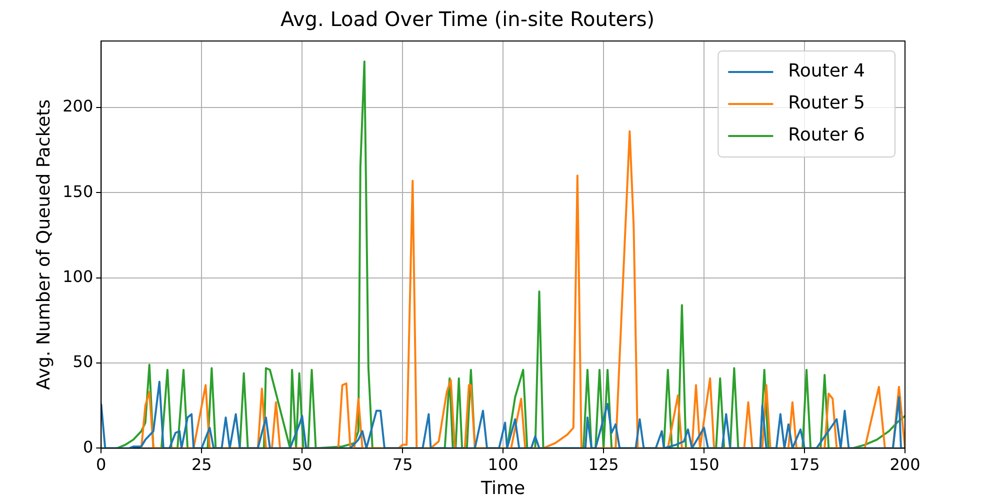  What do you see at coordinates (302, 464) in the screenshot?
I see `x-tick-label: 50` at bounding box center [302, 464].